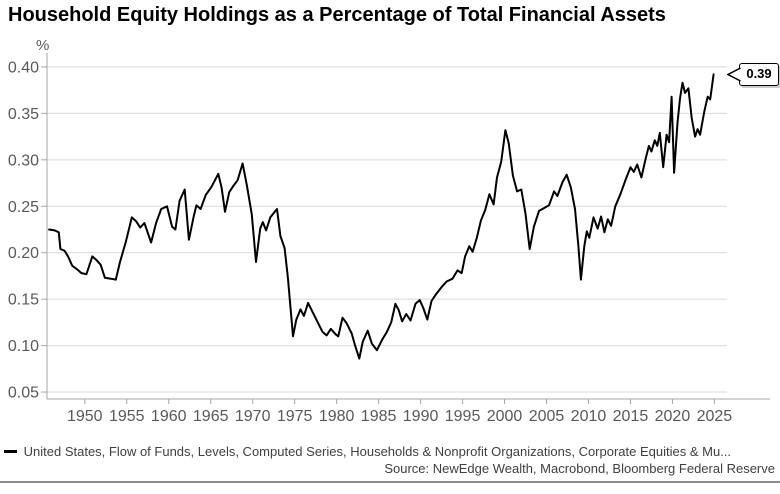 The height and width of the screenshot is (494, 780). Describe the element at coordinates (23, 346) in the screenshot. I see `y-tick-label: 0.10` at that location.